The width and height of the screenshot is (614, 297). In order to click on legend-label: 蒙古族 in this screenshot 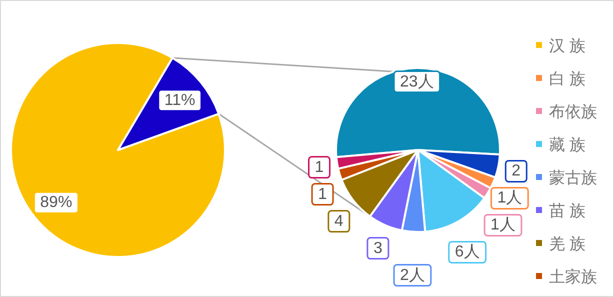, I will do `click(573, 178)`.